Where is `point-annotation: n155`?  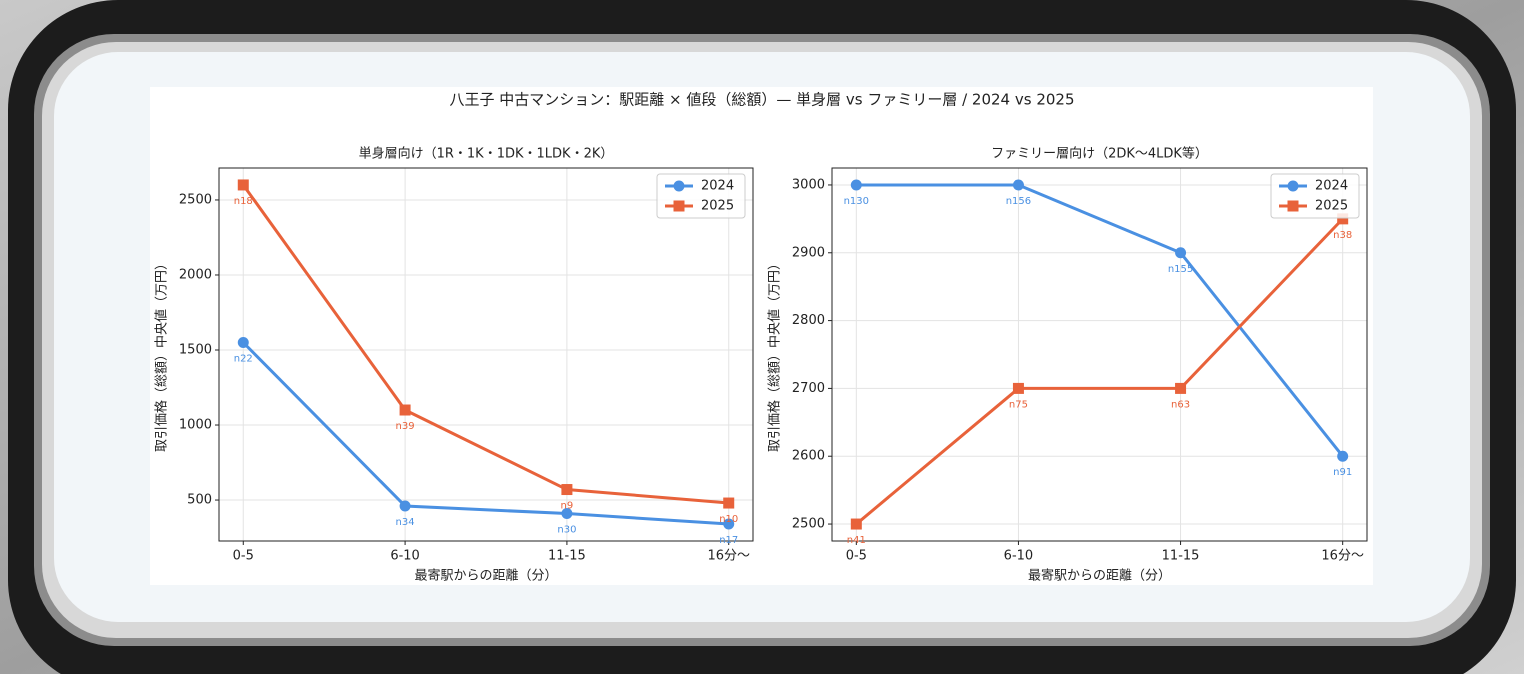 point-annotation: n155 is located at coordinates (1180, 269).